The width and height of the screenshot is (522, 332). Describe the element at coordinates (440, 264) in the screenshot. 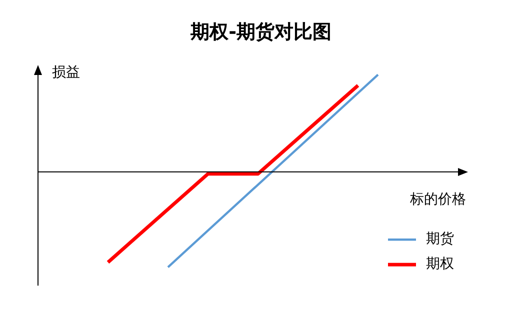

I see `legend-label: 期权` at that location.